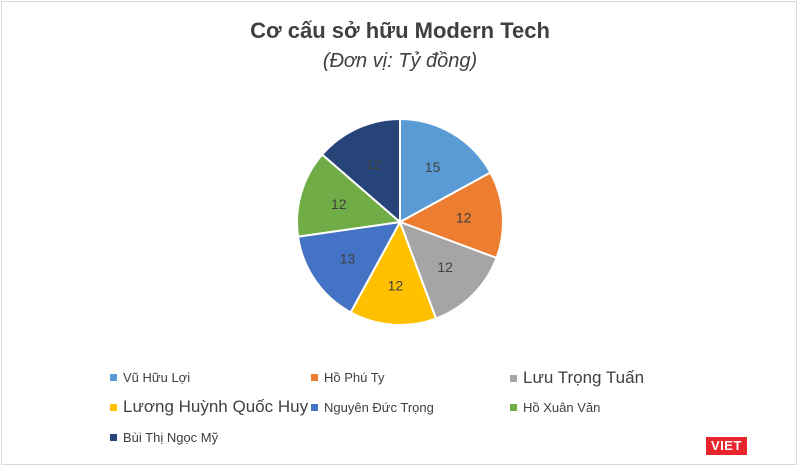 The height and width of the screenshot is (468, 800). I want to click on legend-item: Bùi Thị Ngọc Mỹ, so click(164, 437).